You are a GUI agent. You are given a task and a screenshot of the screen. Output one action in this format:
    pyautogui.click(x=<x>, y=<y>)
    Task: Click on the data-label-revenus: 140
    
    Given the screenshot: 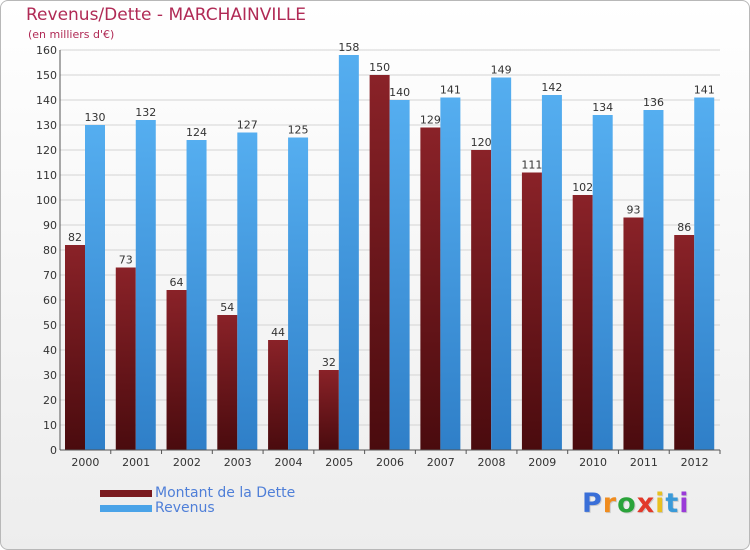 What is the action you would take?
    pyautogui.click(x=399, y=92)
    